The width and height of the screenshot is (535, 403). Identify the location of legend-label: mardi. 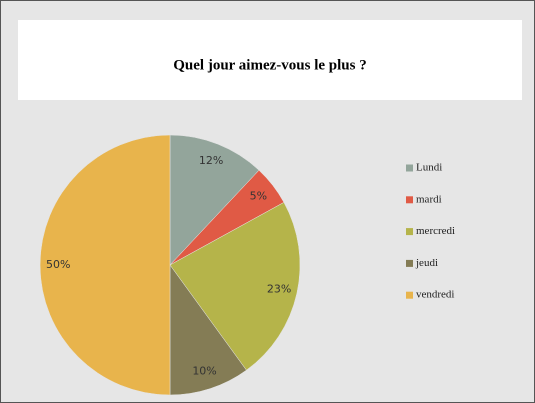
(429, 199).